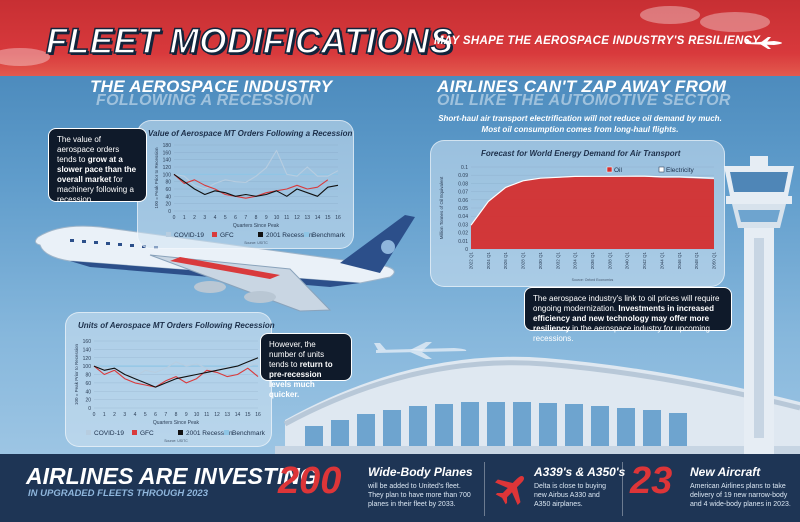  What do you see at coordinates (735, 22) in the screenshot?
I see `cloud-decoration` at bounding box center [735, 22].